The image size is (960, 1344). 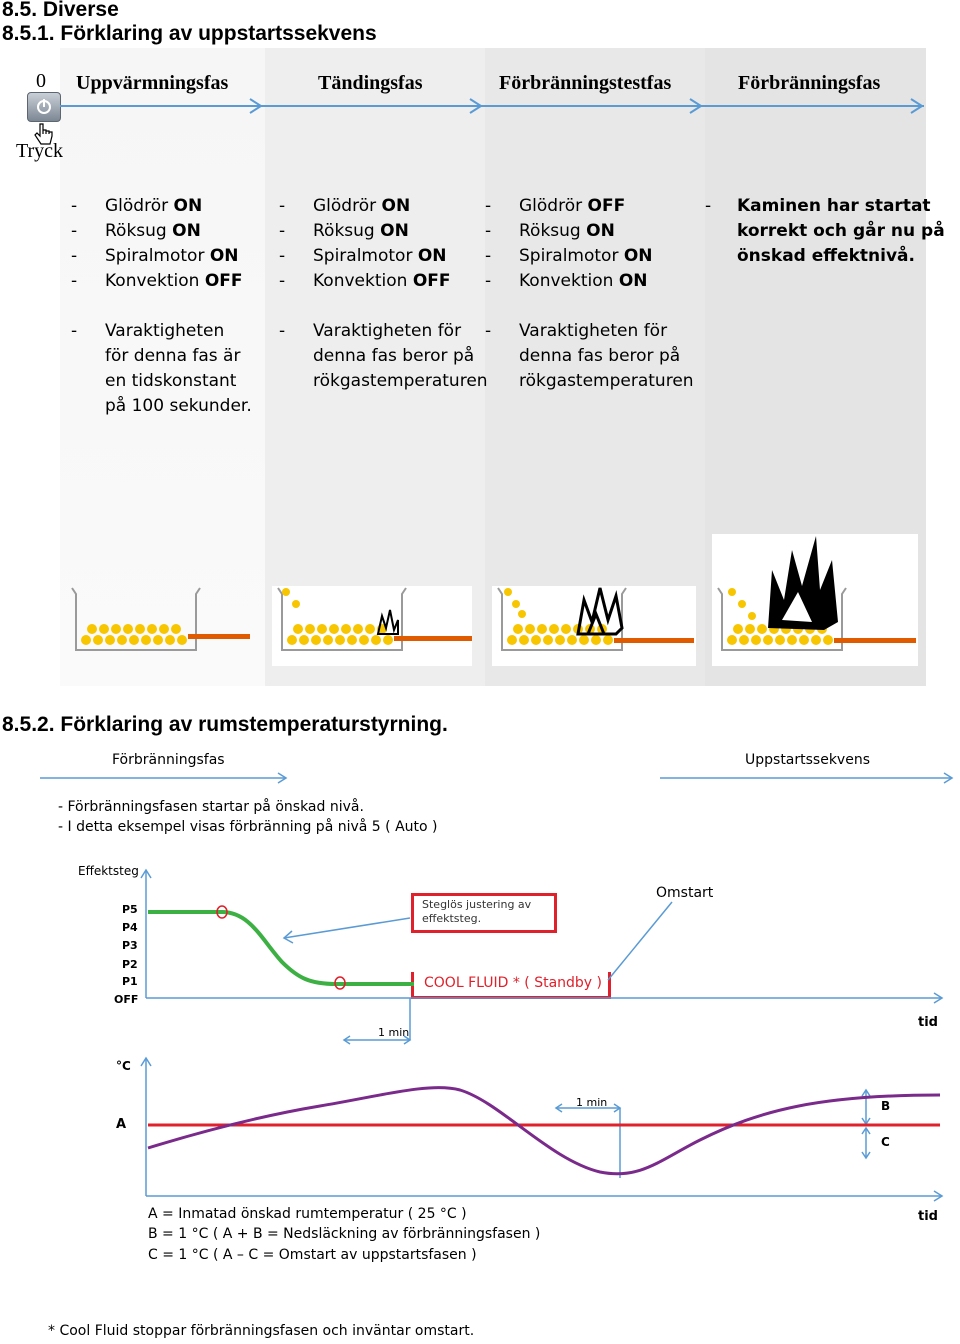 I want to click on phase-name-2: Tändingsfas, so click(x=370, y=83).